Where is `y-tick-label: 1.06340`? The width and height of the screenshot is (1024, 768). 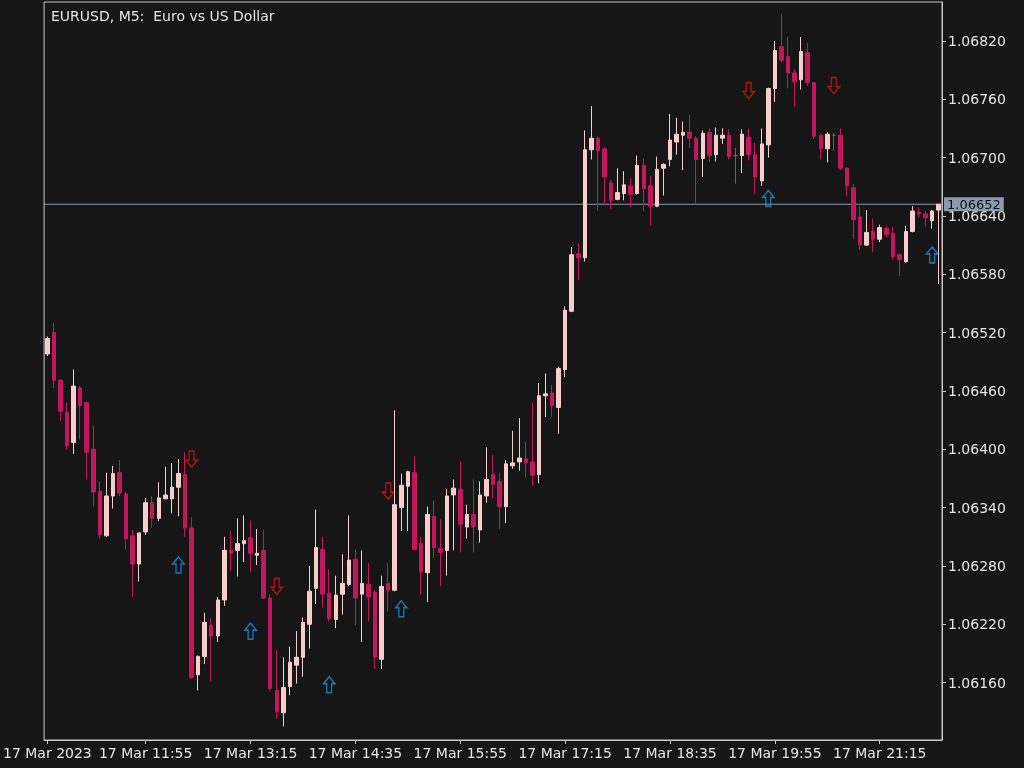
y-tick-label: 1.06340 is located at coordinates (977, 507).